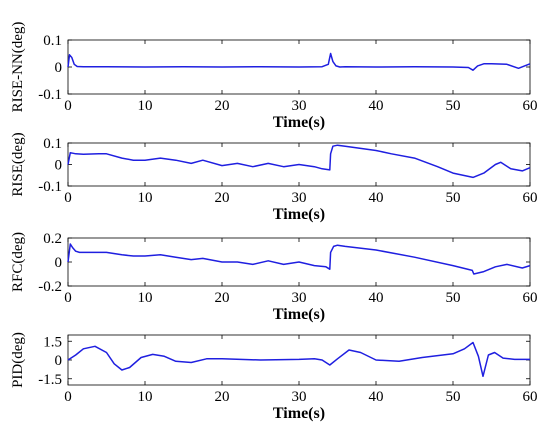 This screenshot has width=550, height=439. I want to click on y-axis-label: PID(deg), so click(18, 360).